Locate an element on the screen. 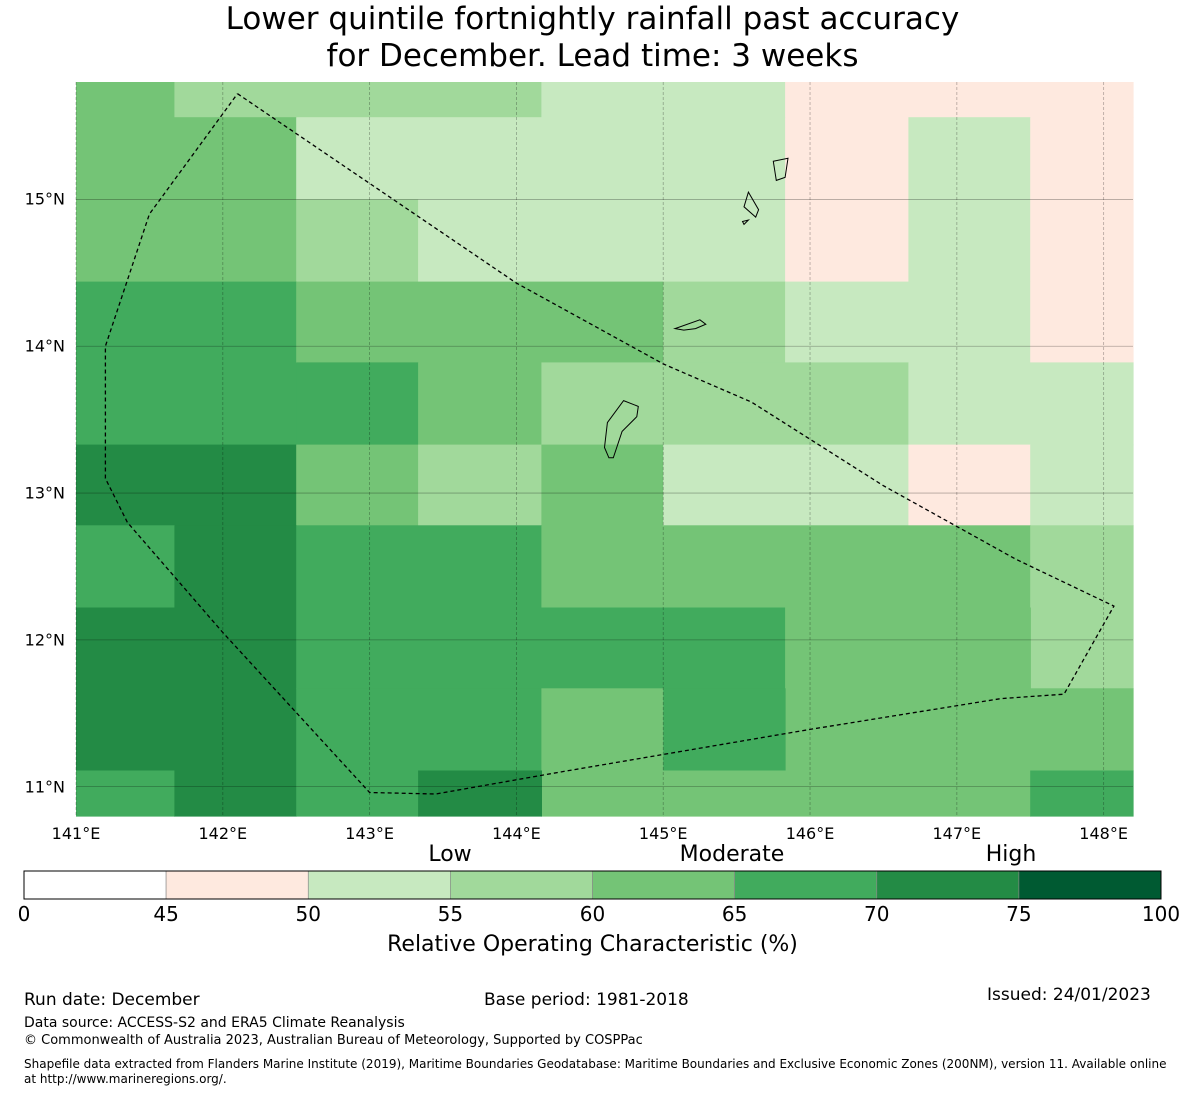 The height and width of the screenshot is (1095, 1185). colorbar-frame is located at coordinates (592, 885).